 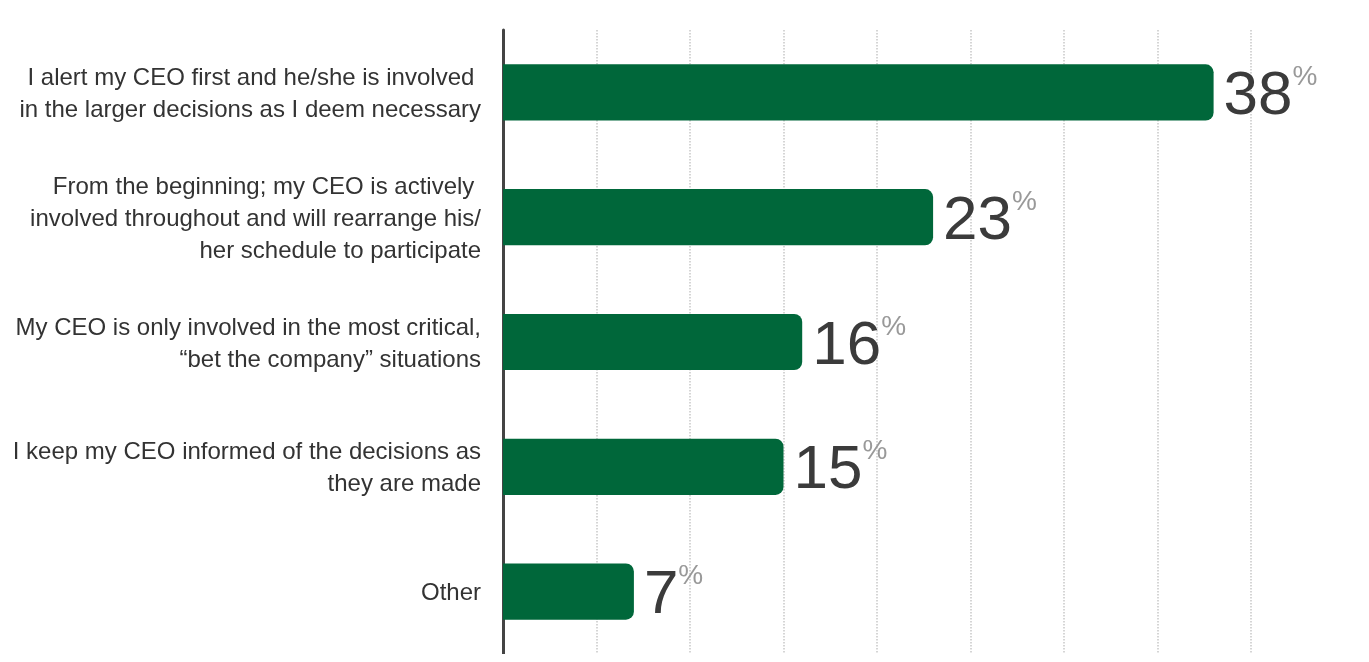 I want to click on y-tick-label: I keep my CEO informed of the decisions as they are made, so click(x=246, y=467).